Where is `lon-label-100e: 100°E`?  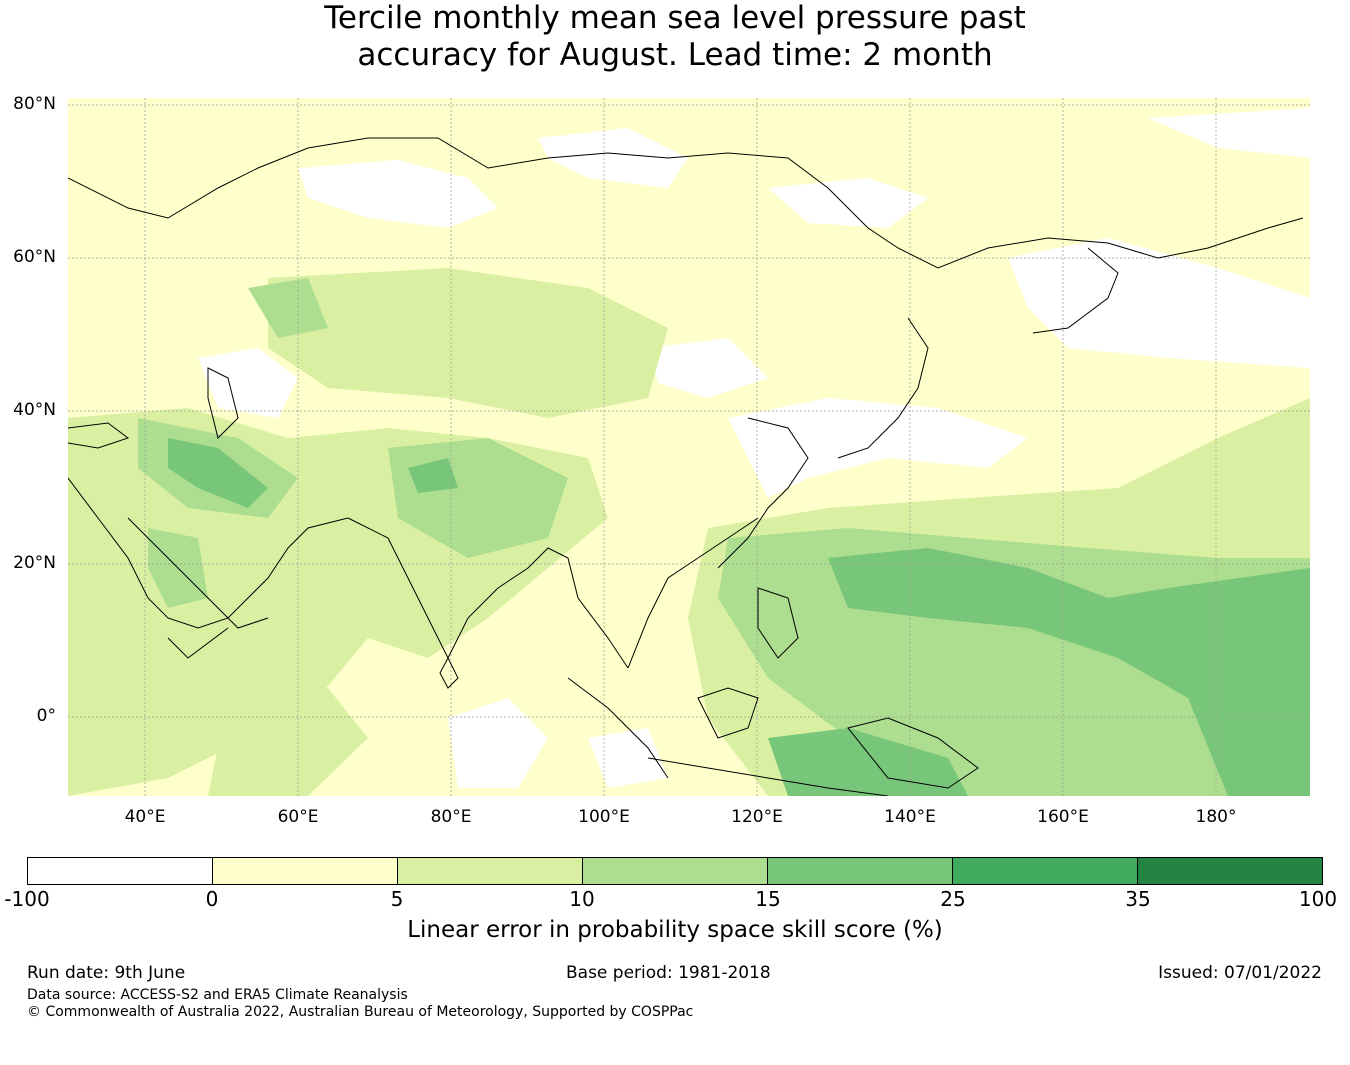 lon-label-100e: 100°E is located at coordinates (604, 817).